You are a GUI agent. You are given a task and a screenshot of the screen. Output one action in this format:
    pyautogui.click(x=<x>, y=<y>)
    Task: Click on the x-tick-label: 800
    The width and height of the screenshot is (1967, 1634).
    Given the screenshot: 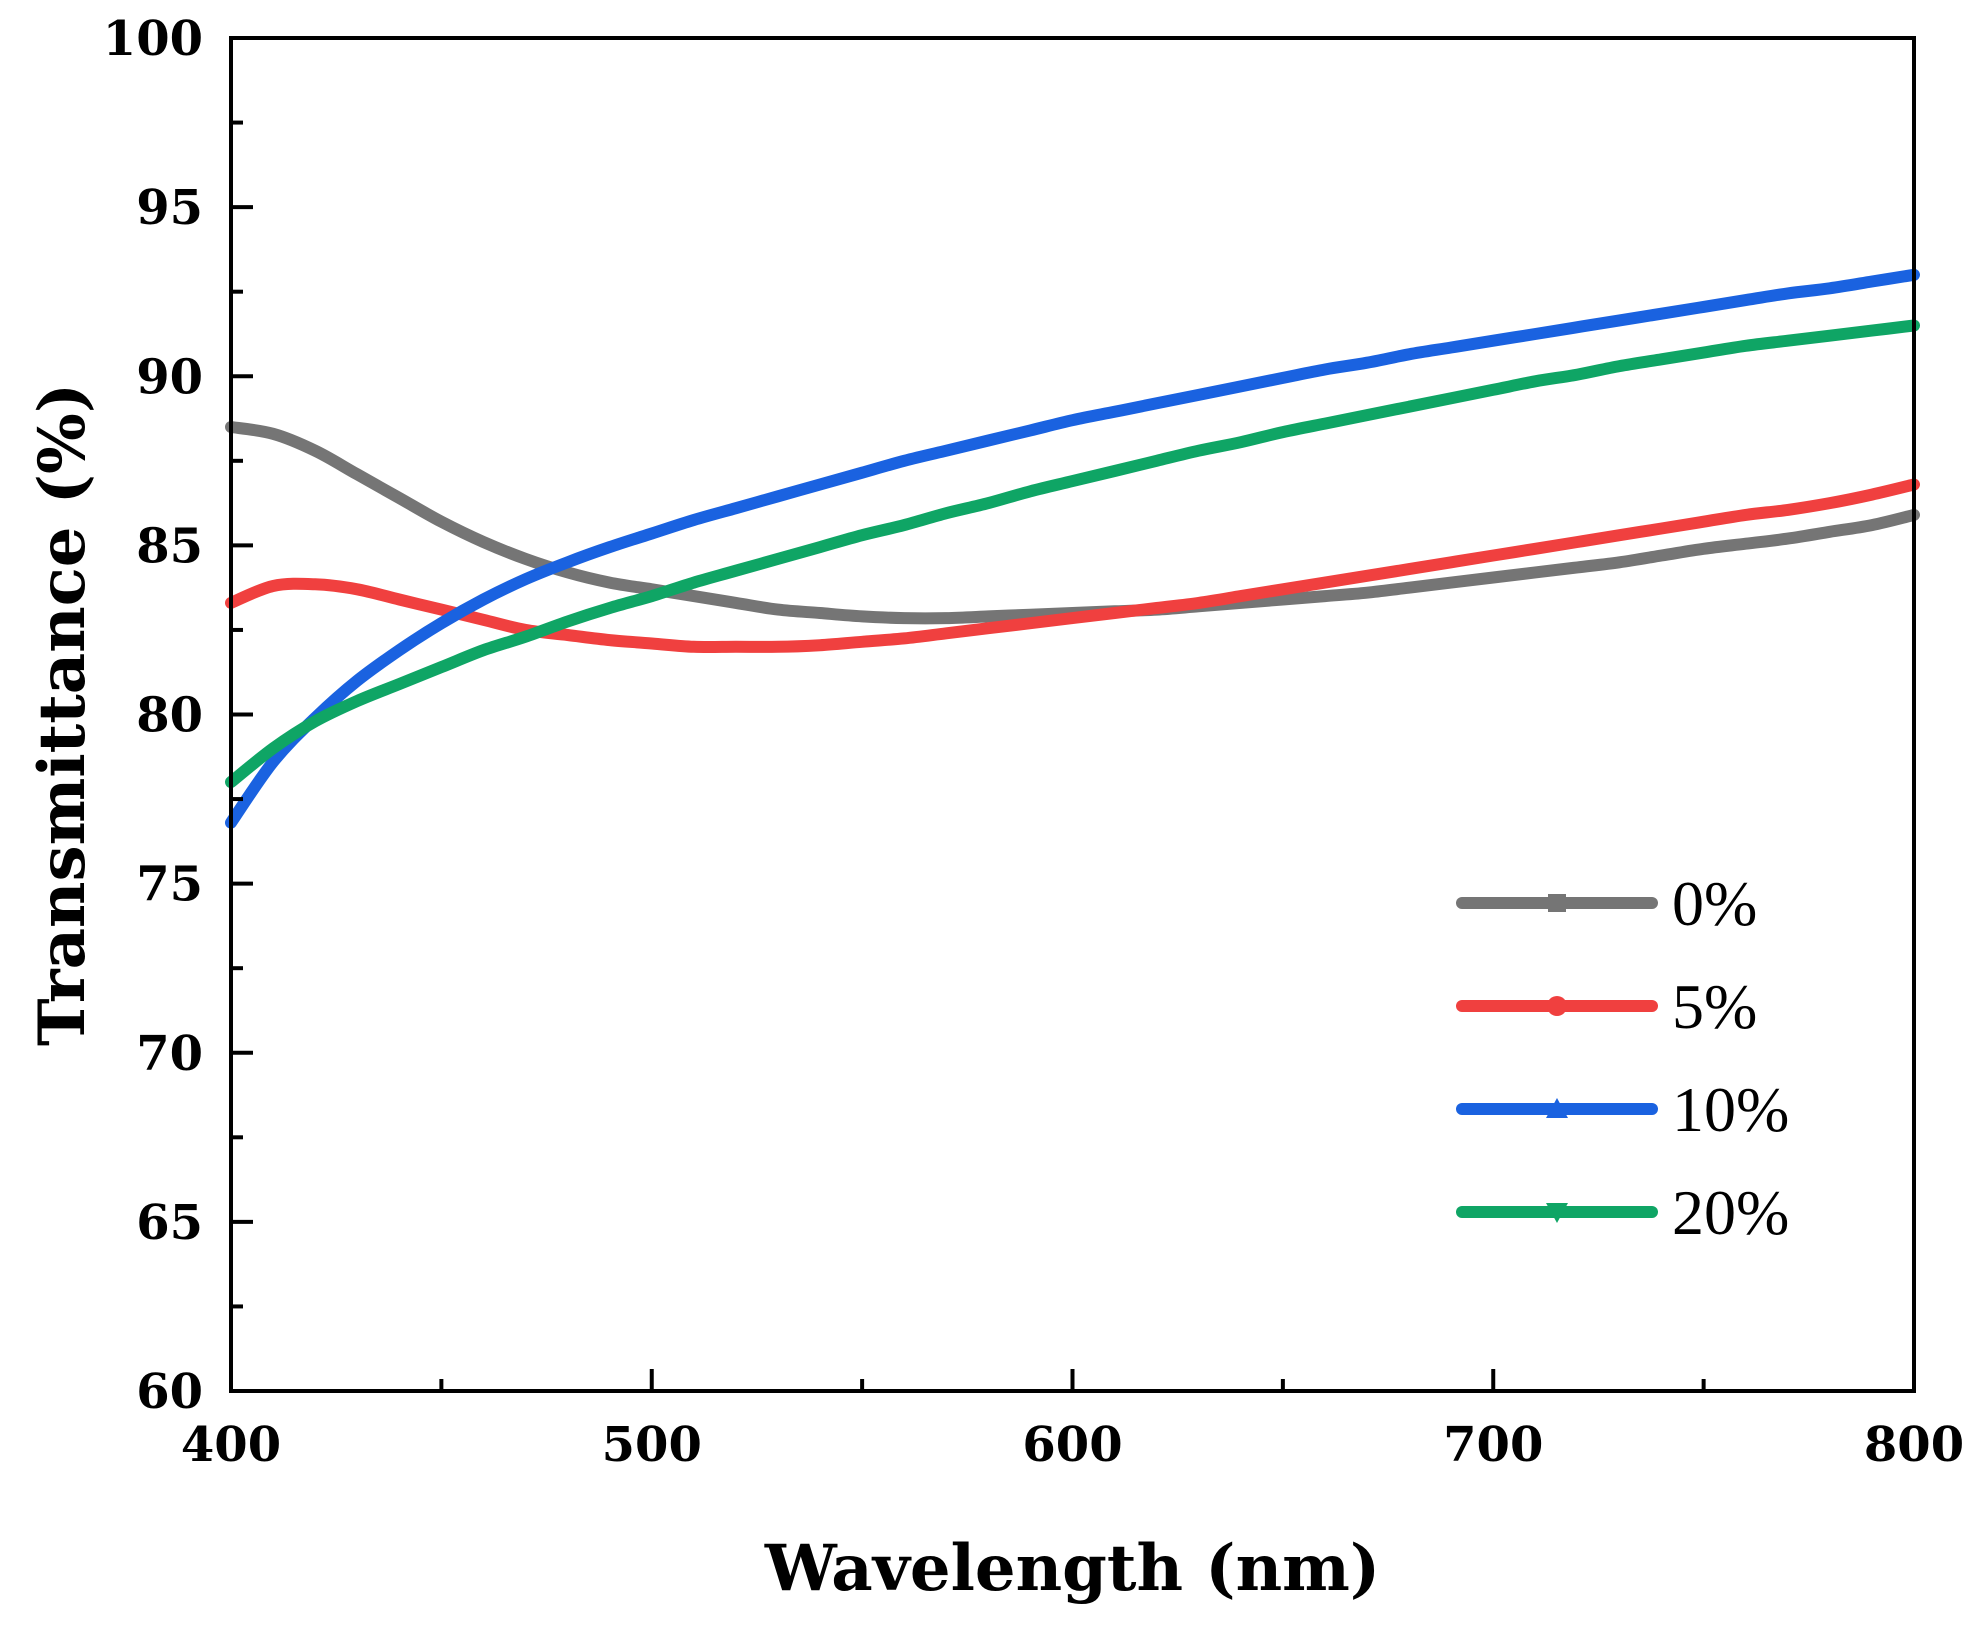 What is the action you would take?
    pyautogui.click(x=1914, y=1445)
    